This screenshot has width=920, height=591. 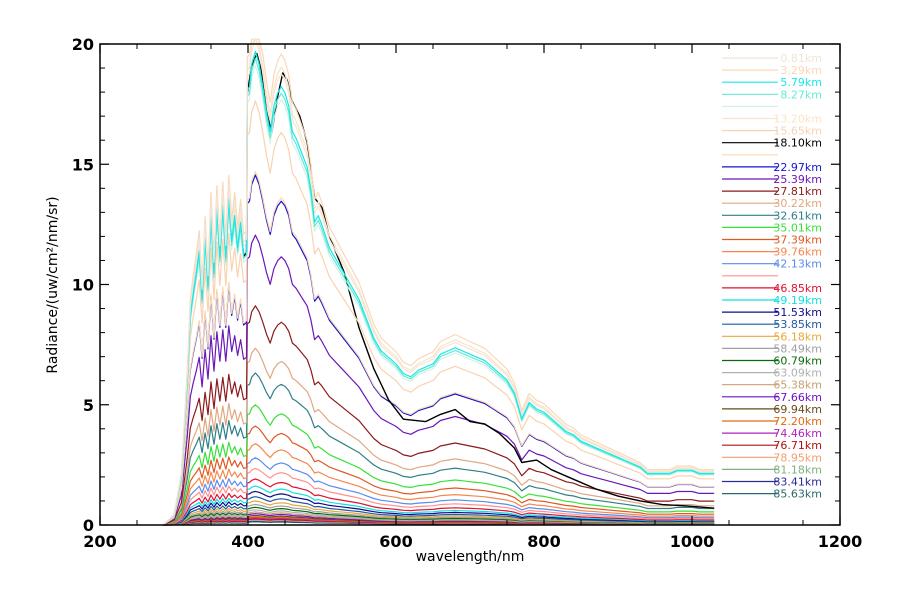 I want to click on legend-label: 67.66km, so click(x=797, y=397).